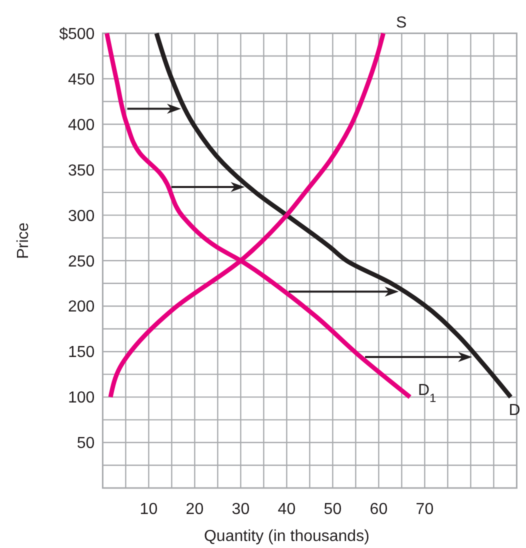 The width and height of the screenshot is (526, 548). Describe the element at coordinates (85, 443) in the screenshot. I see `y-tick-label: 50` at that location.